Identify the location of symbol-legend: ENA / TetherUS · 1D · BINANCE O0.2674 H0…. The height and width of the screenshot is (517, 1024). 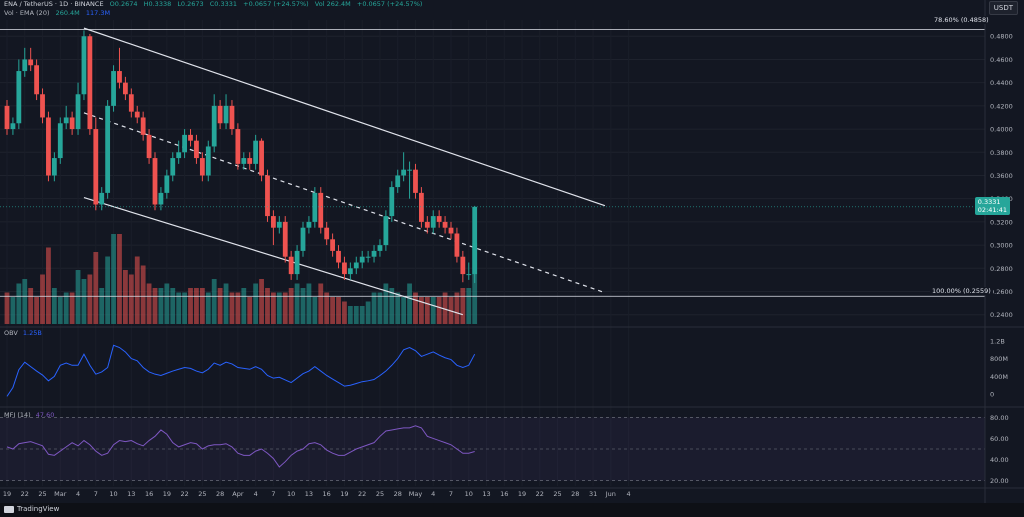
(215, 4).